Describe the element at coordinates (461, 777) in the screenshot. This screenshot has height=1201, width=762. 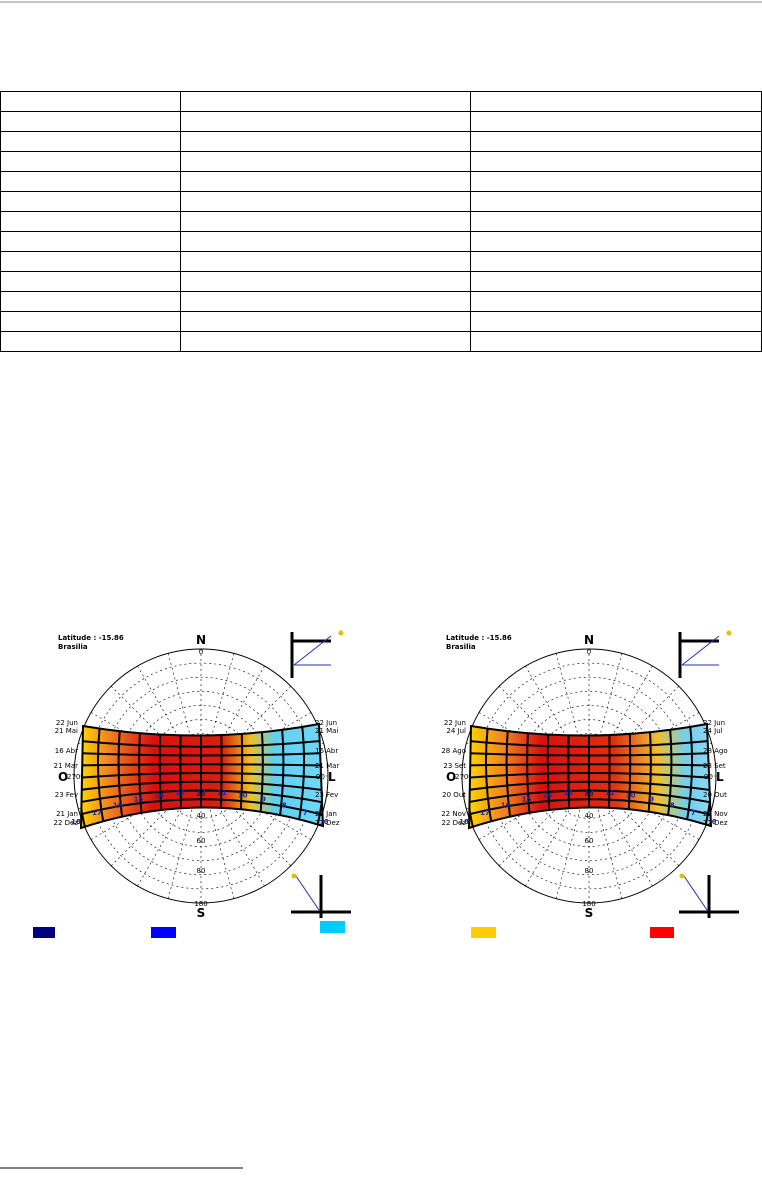
I see `diagram-label: 270` at that location.